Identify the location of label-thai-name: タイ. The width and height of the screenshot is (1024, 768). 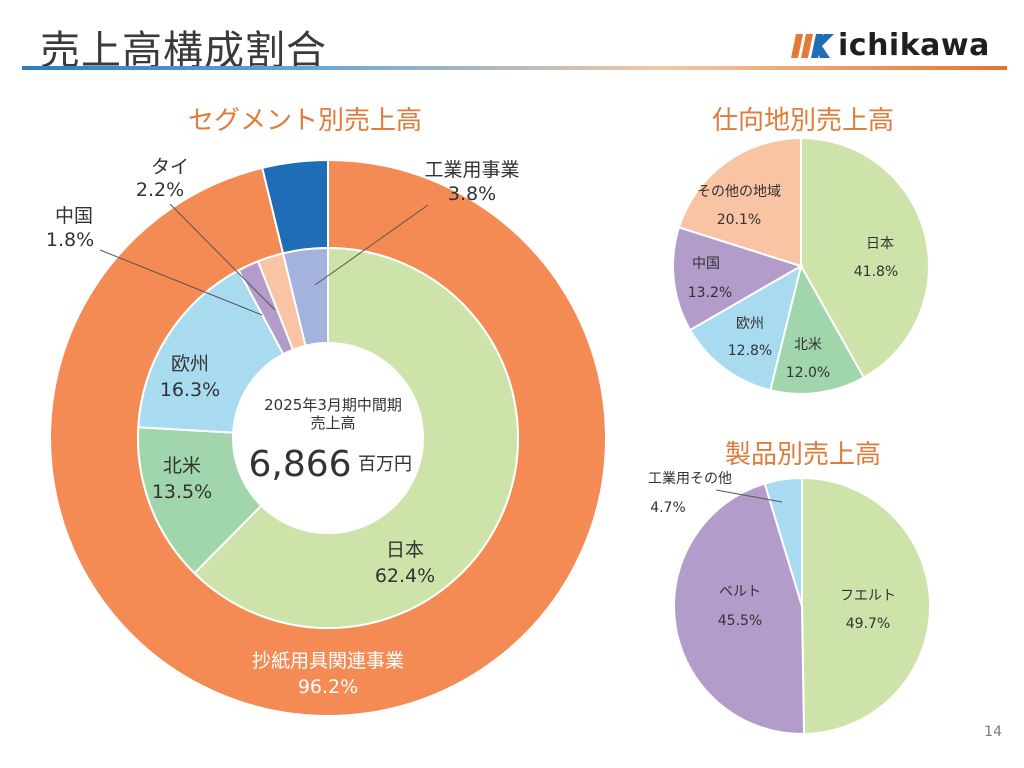
(170, 167).